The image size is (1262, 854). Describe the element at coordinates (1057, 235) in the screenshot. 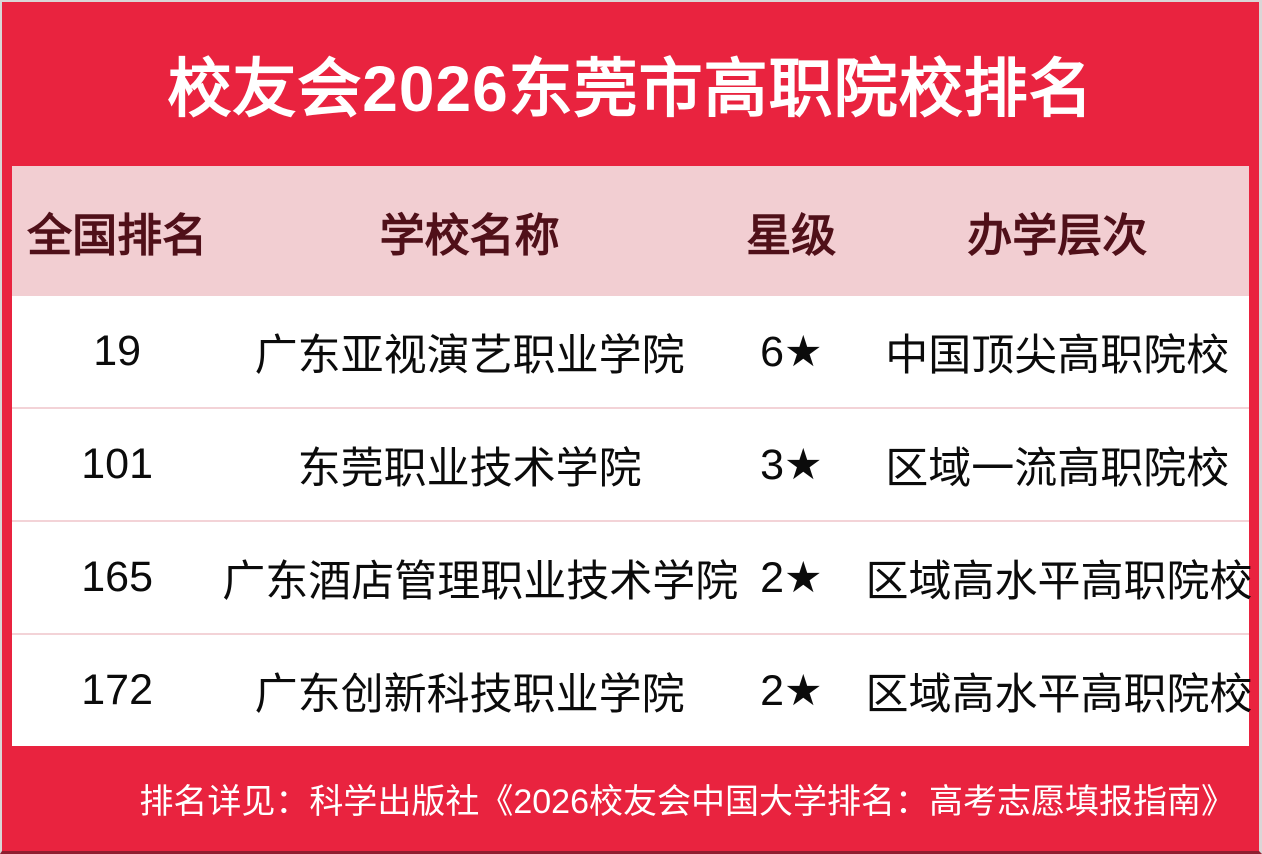

I see `column-header-school-level: 办学层次` at that location.